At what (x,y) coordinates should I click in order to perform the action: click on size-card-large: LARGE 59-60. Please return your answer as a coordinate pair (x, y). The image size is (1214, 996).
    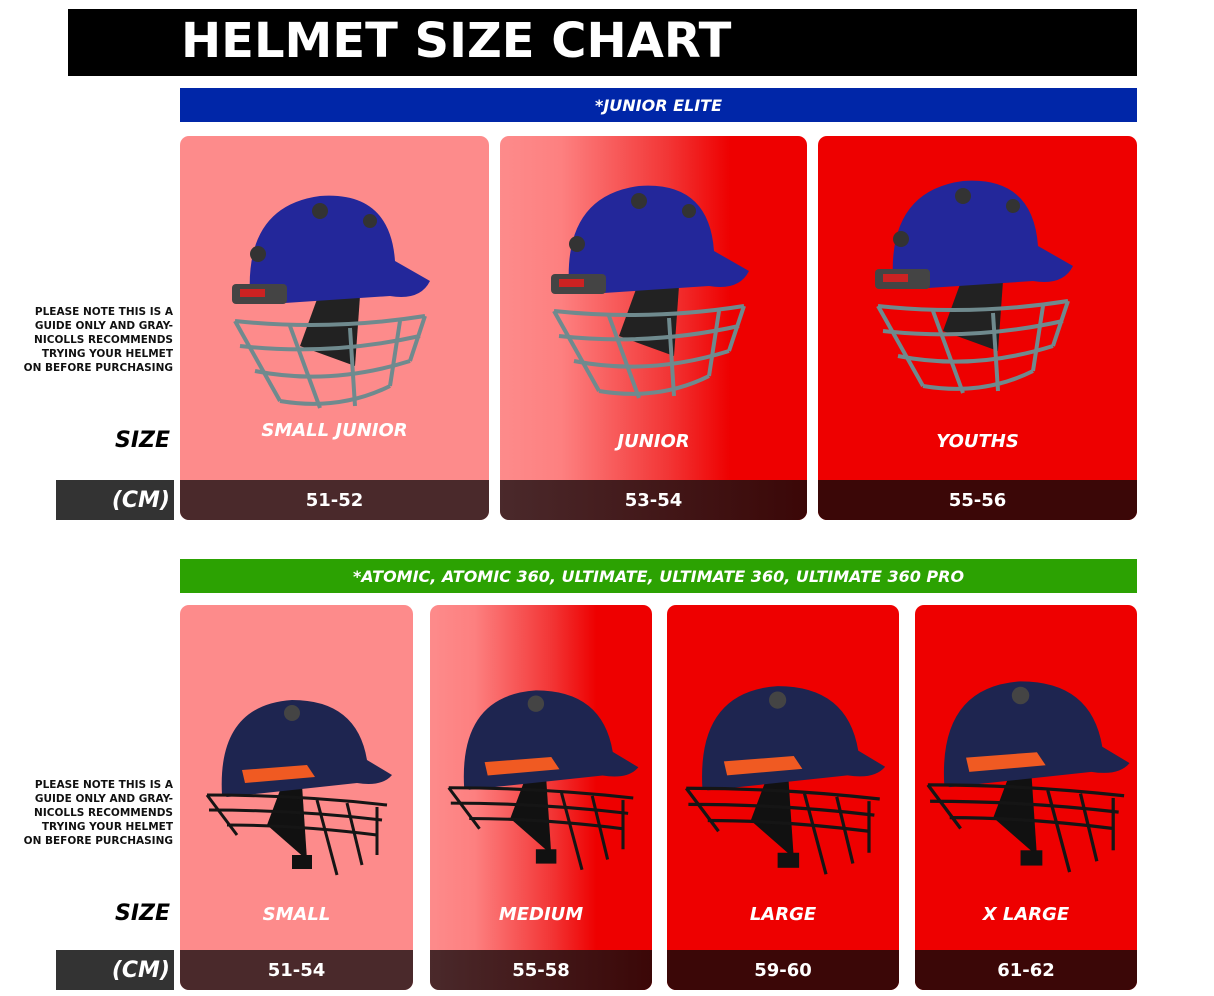
    Looking at the image, I should click on (783, 797).